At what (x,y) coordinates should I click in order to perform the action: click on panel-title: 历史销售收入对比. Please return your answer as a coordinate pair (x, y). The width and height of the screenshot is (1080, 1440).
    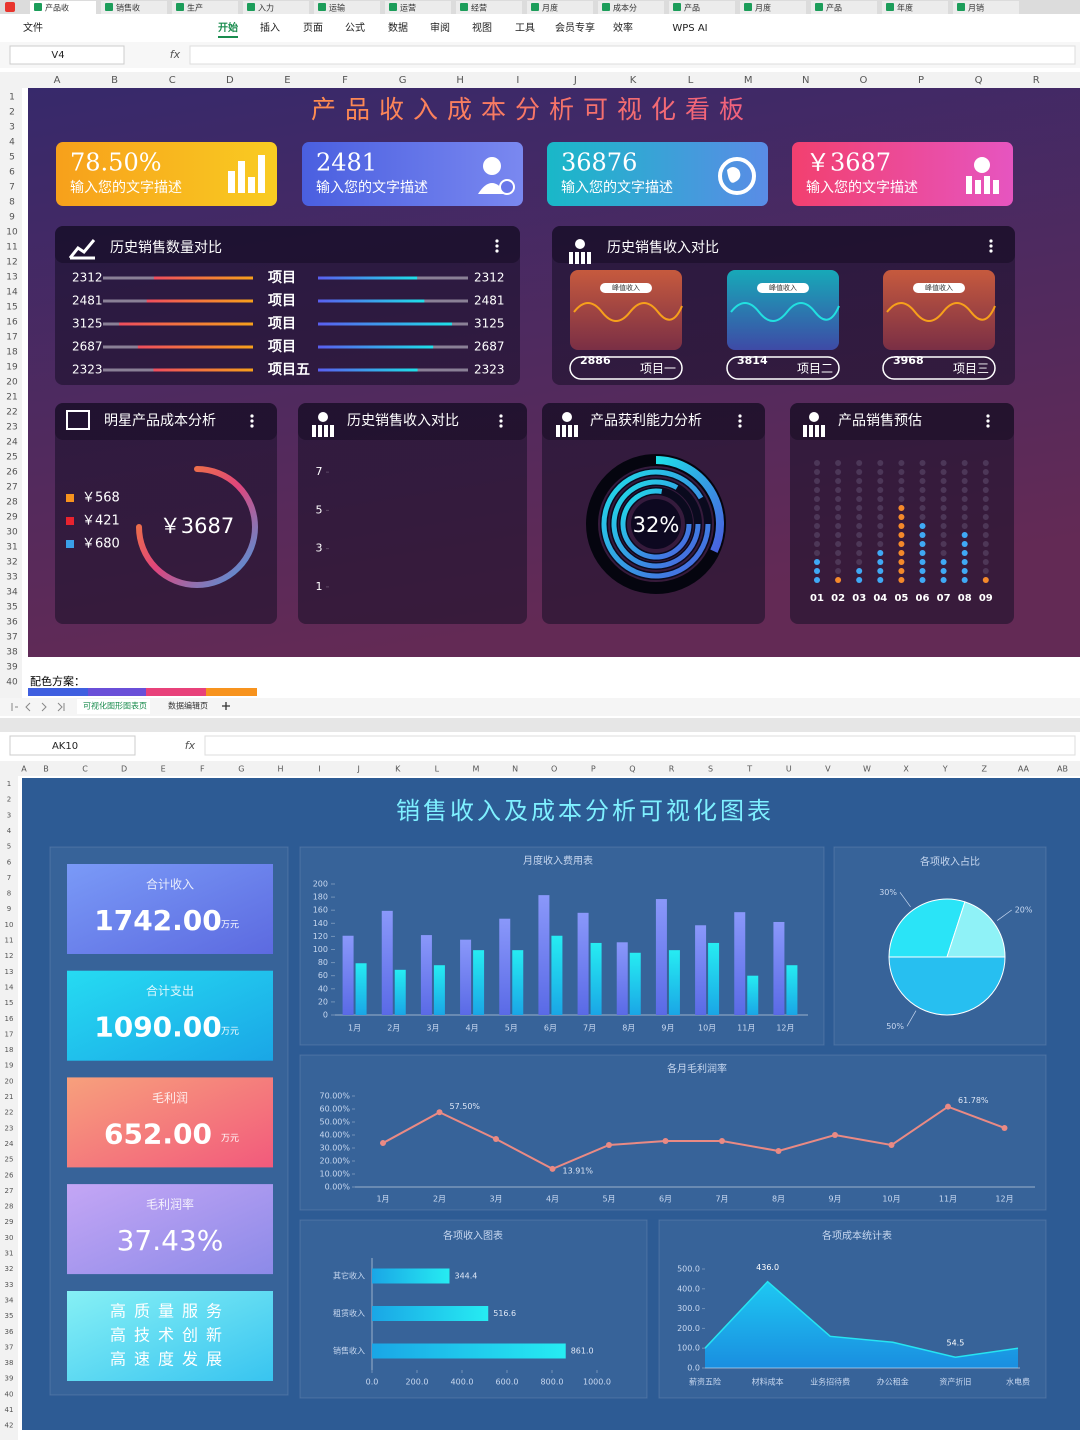
    Looking at the image, I should click on (403, 421).